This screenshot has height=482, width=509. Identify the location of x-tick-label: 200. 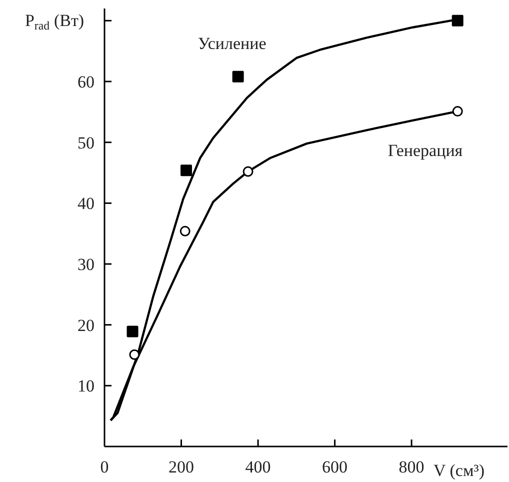
(181, 467).